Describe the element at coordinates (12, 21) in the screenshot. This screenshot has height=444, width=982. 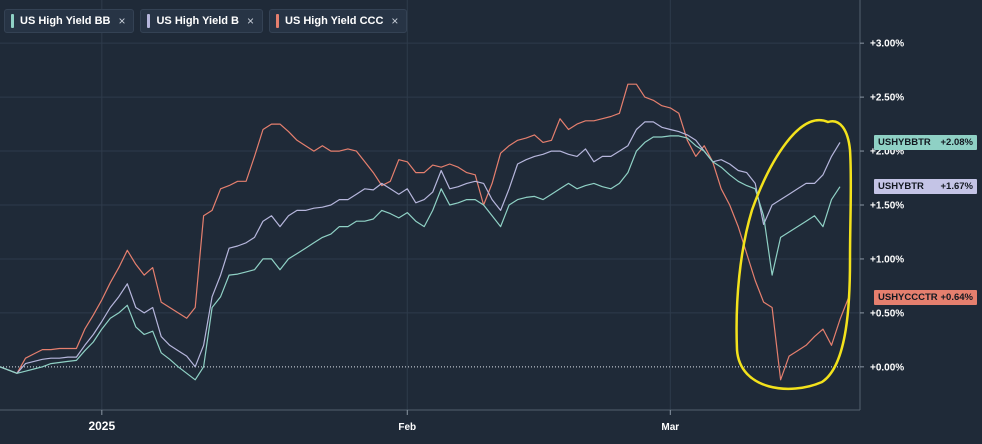
I see `legend-swatch-bb` at that location.